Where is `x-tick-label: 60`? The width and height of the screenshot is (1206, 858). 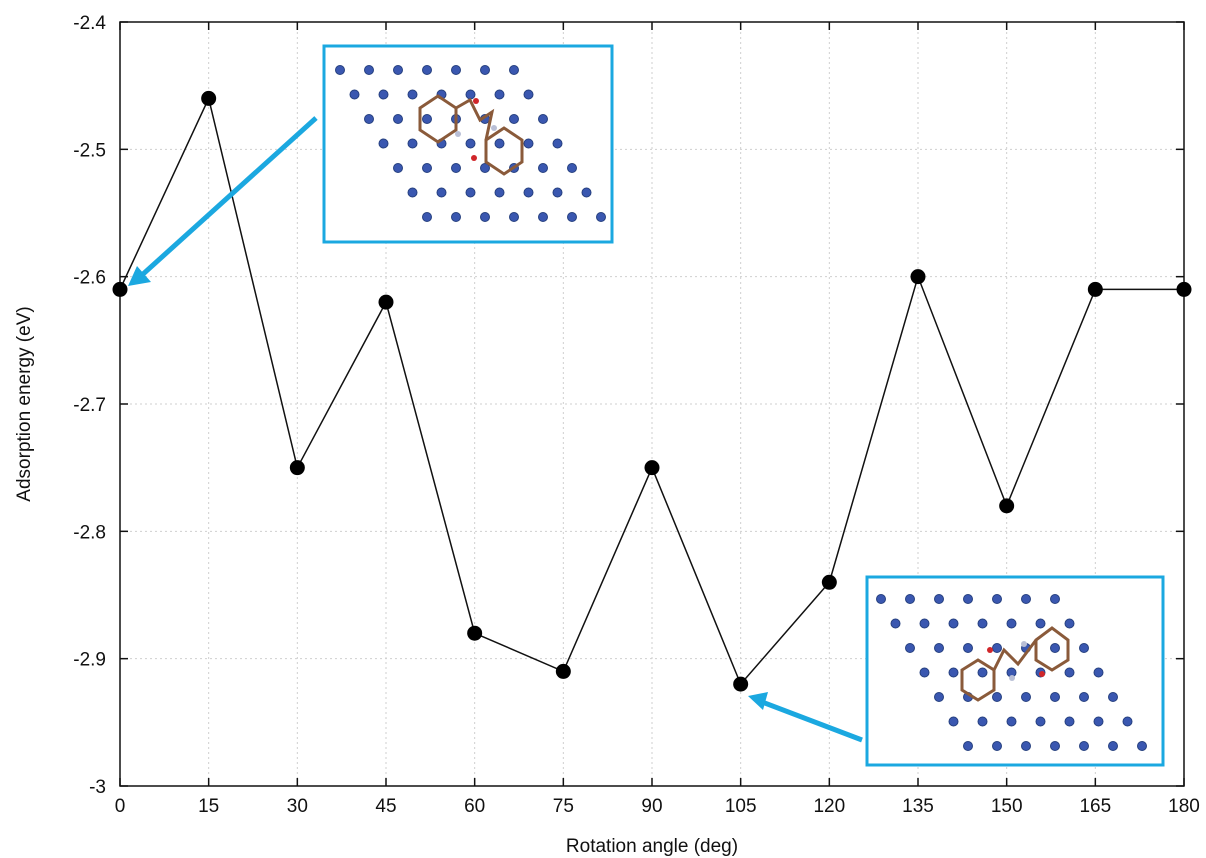 x-tick-label: 60 is located at coordinates (474, 806).